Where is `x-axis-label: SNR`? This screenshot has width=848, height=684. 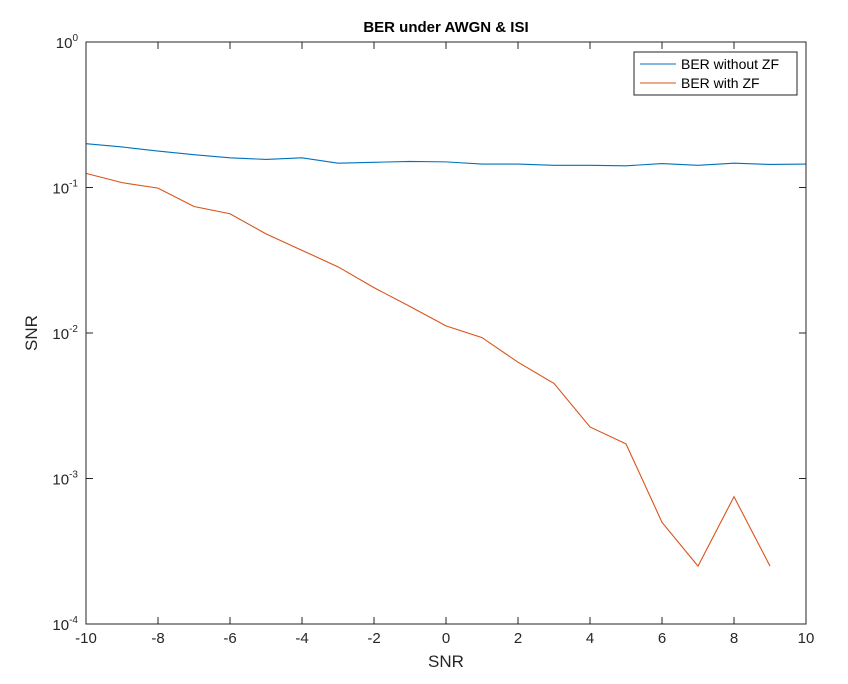 x-axis-label: SNR is located at coordinates (446, 661).